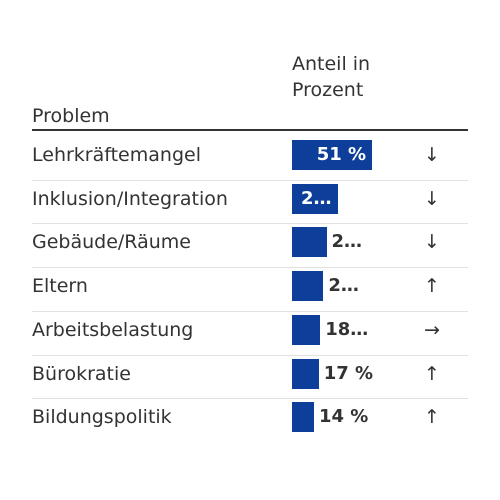 The width and height of the screenshot is (500, 500). What do you see at coordinates (60, 286) in the screenshot?
I see `category-label: Eltern` at bounding box center [60, 286].